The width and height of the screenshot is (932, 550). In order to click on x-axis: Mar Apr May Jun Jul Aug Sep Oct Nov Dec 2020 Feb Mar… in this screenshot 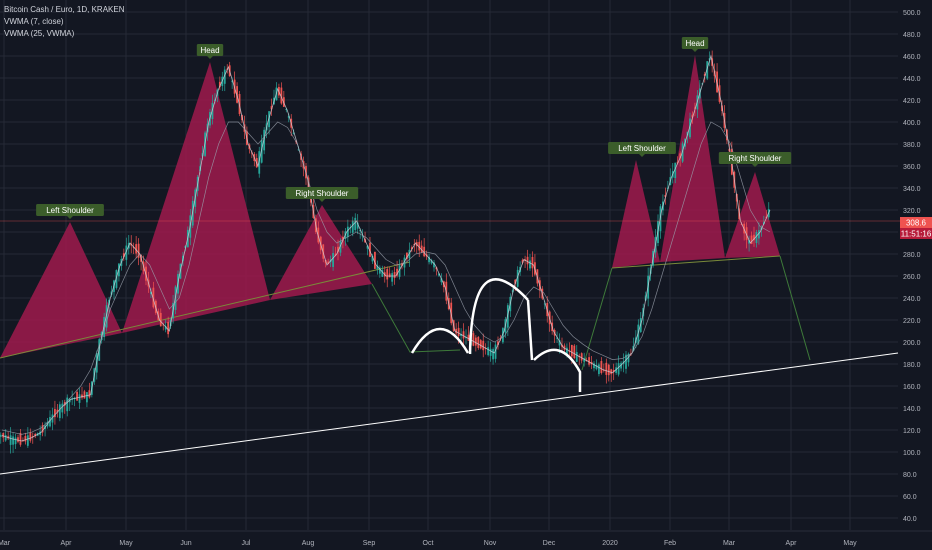, I will do `click(466, 538)`.